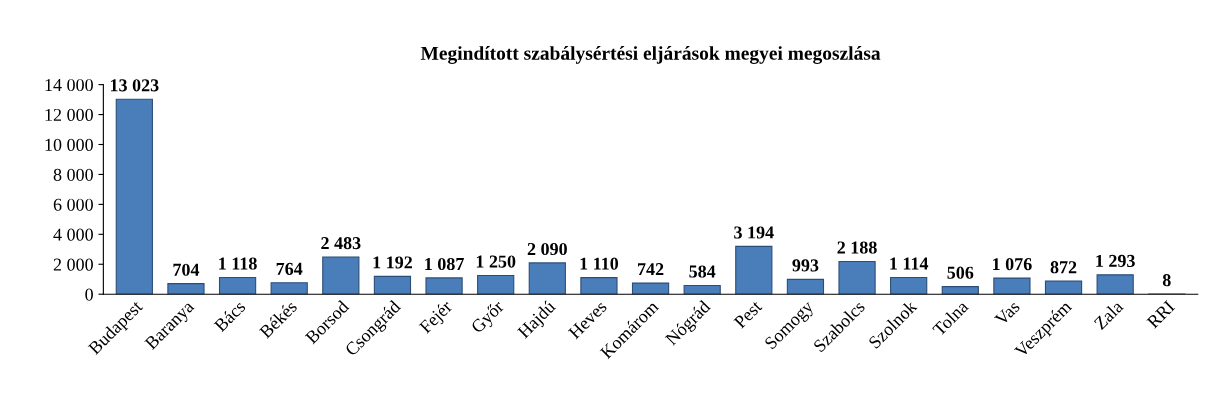 This screenshot has height=403, width=1216. What do you see at coordinates (488, 318) in the screenshot?
I see `x-tick-label: Győr` at bounding box center [488, 318].